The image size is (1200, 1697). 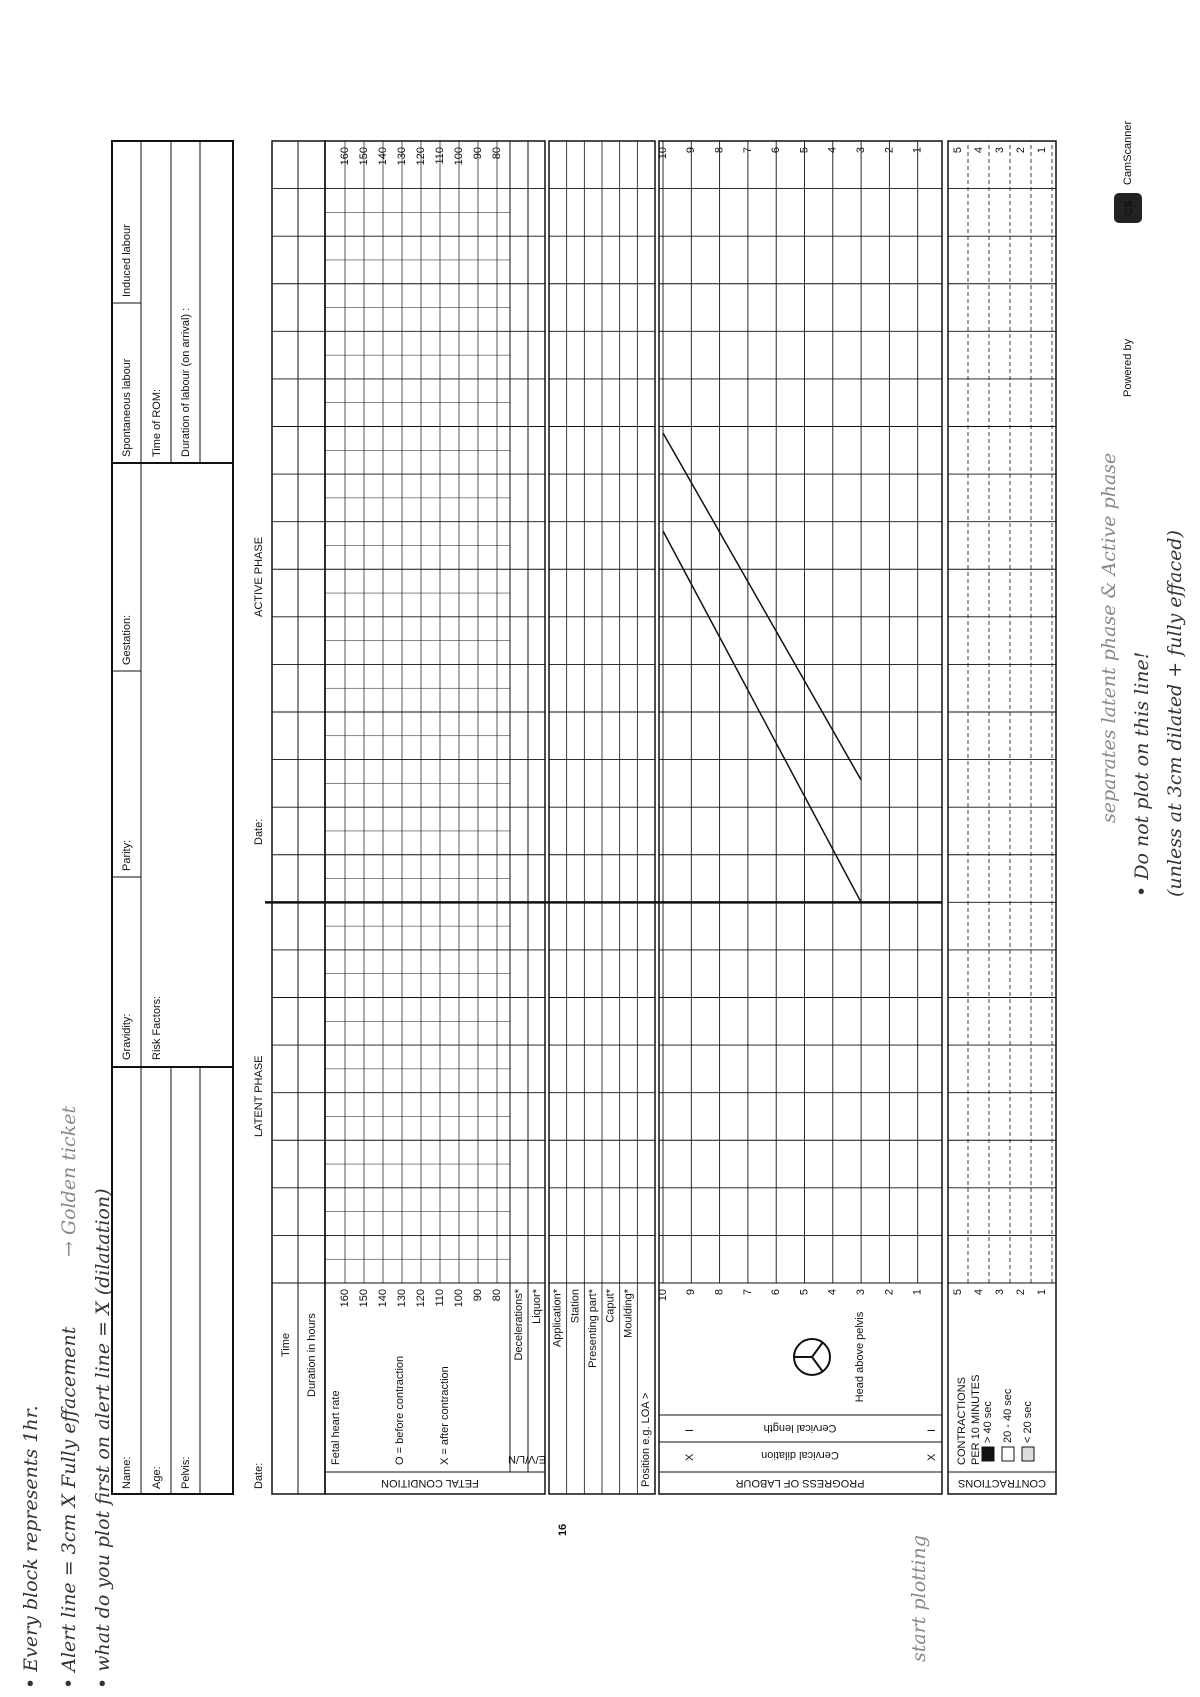 I want to click on label: Pelvis:, so click(x=186, y=1473).